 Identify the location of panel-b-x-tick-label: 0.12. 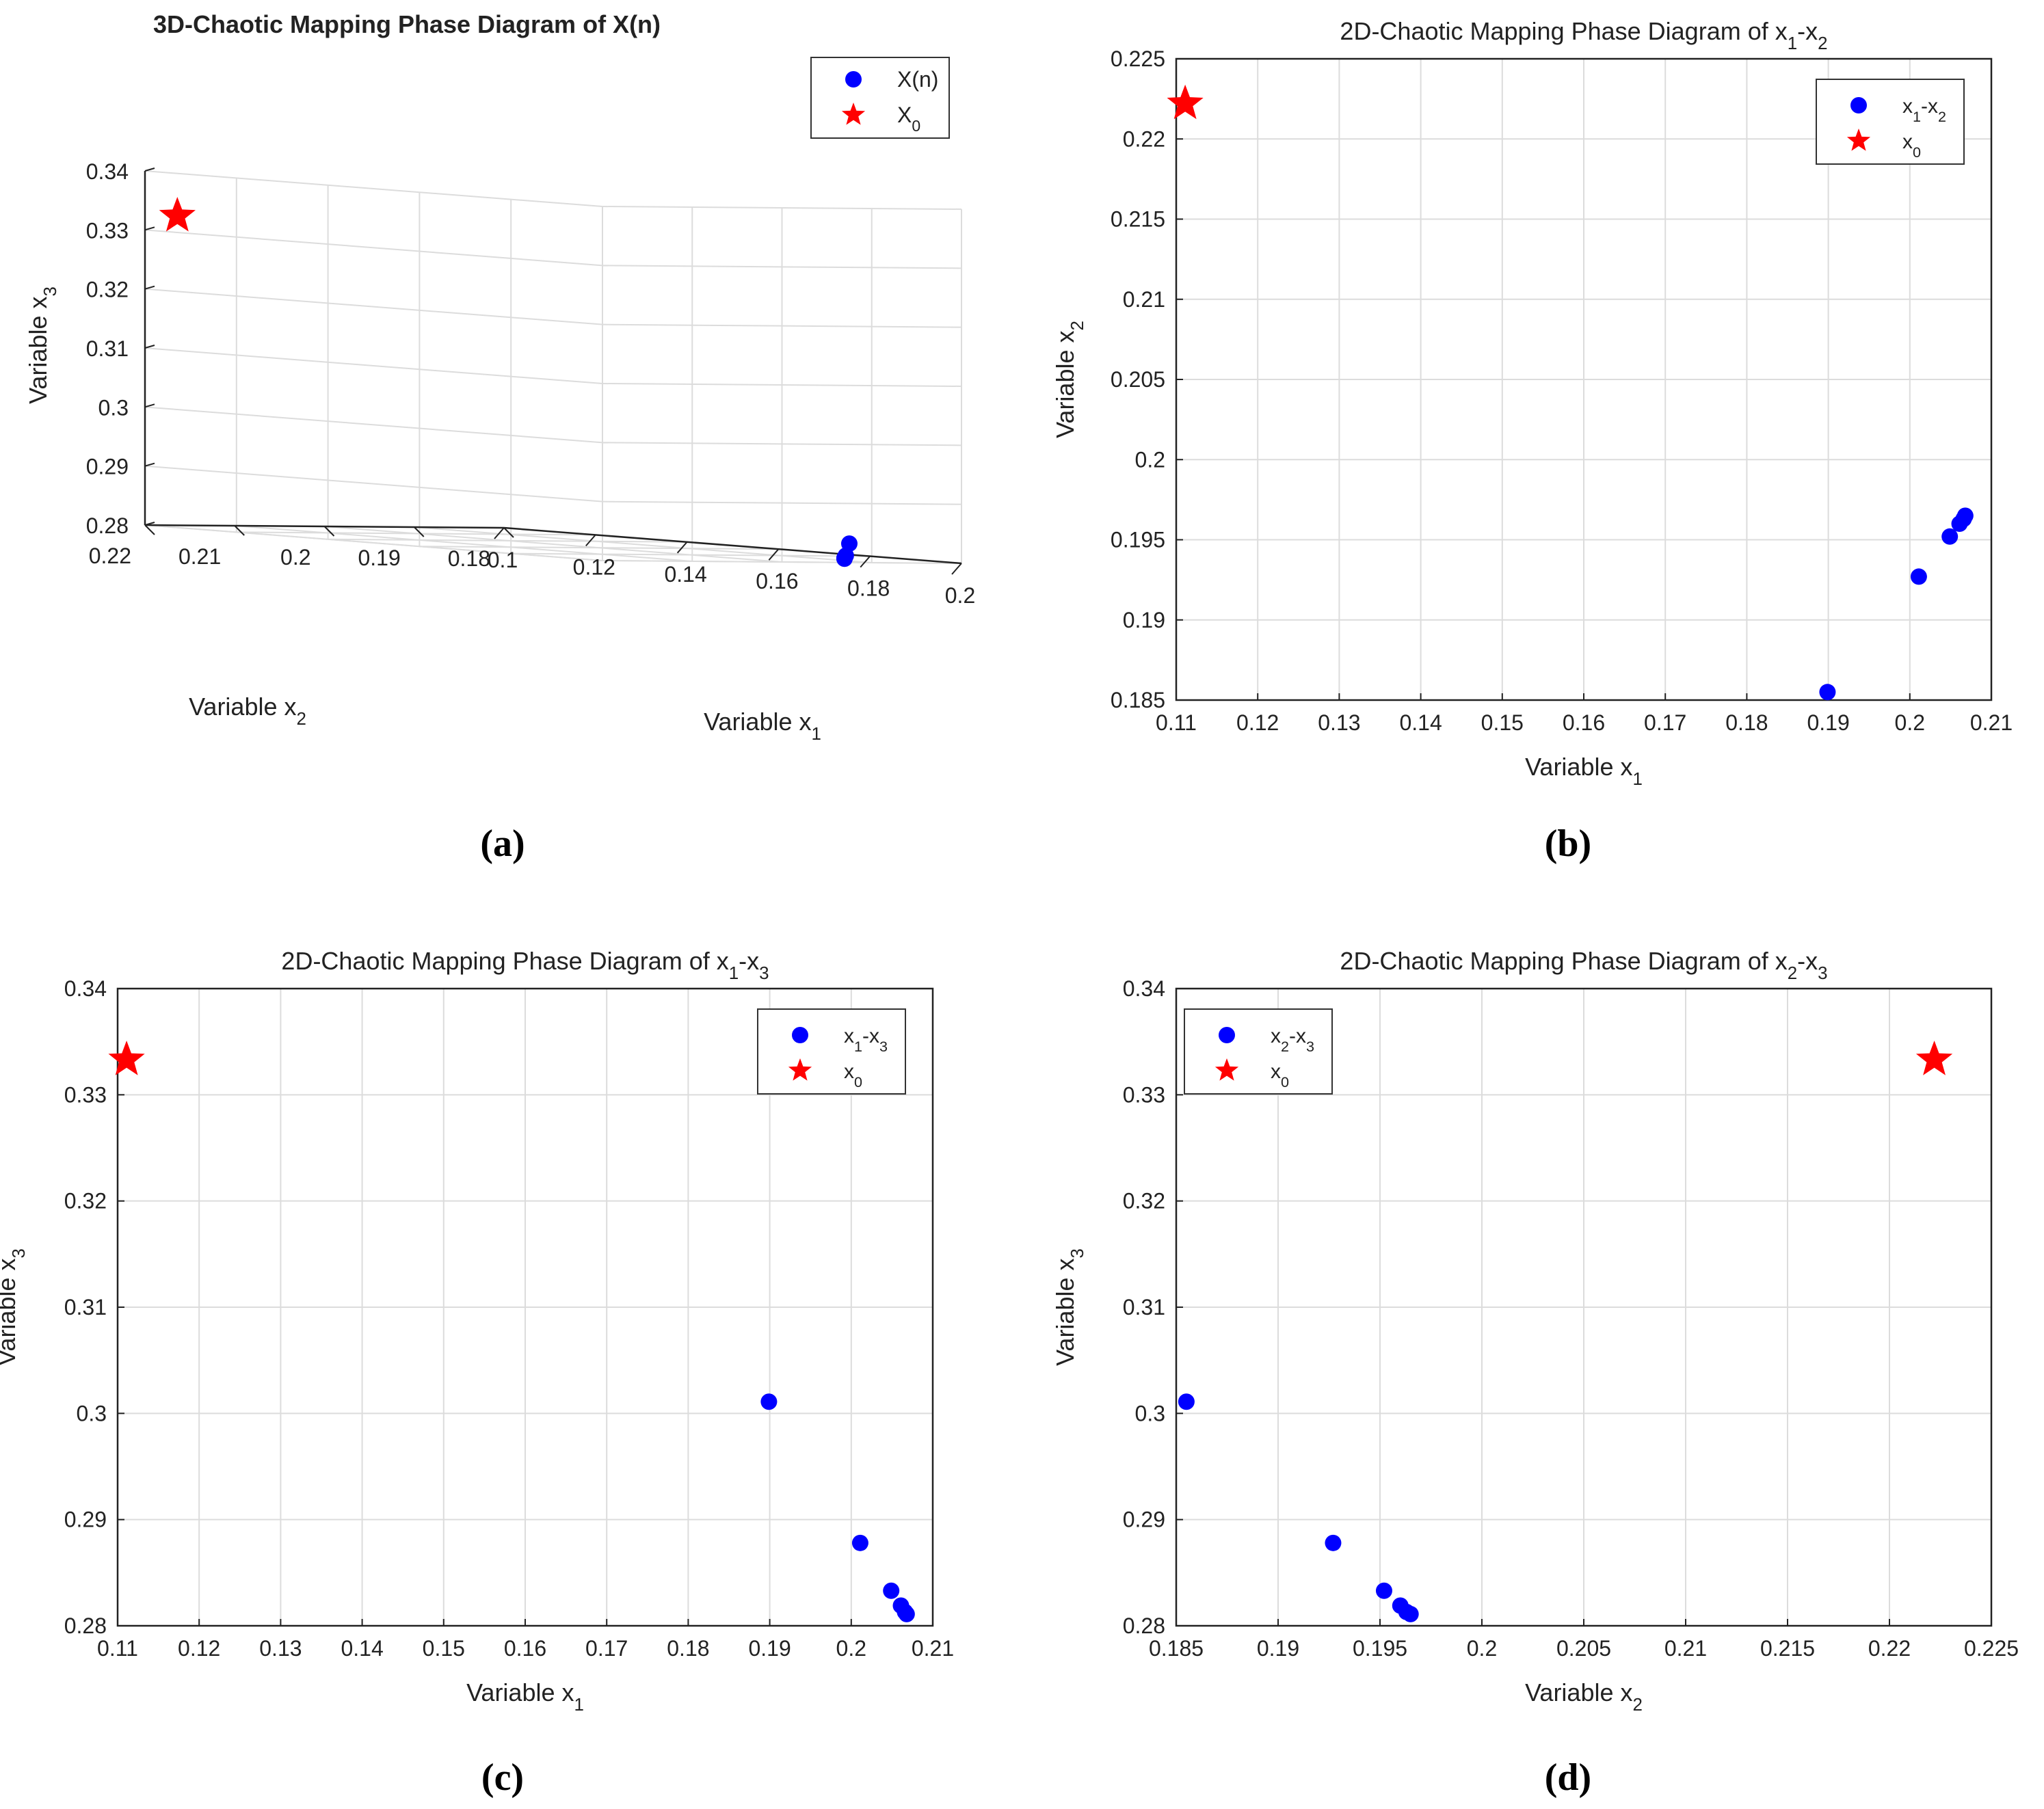
(1257, 722).